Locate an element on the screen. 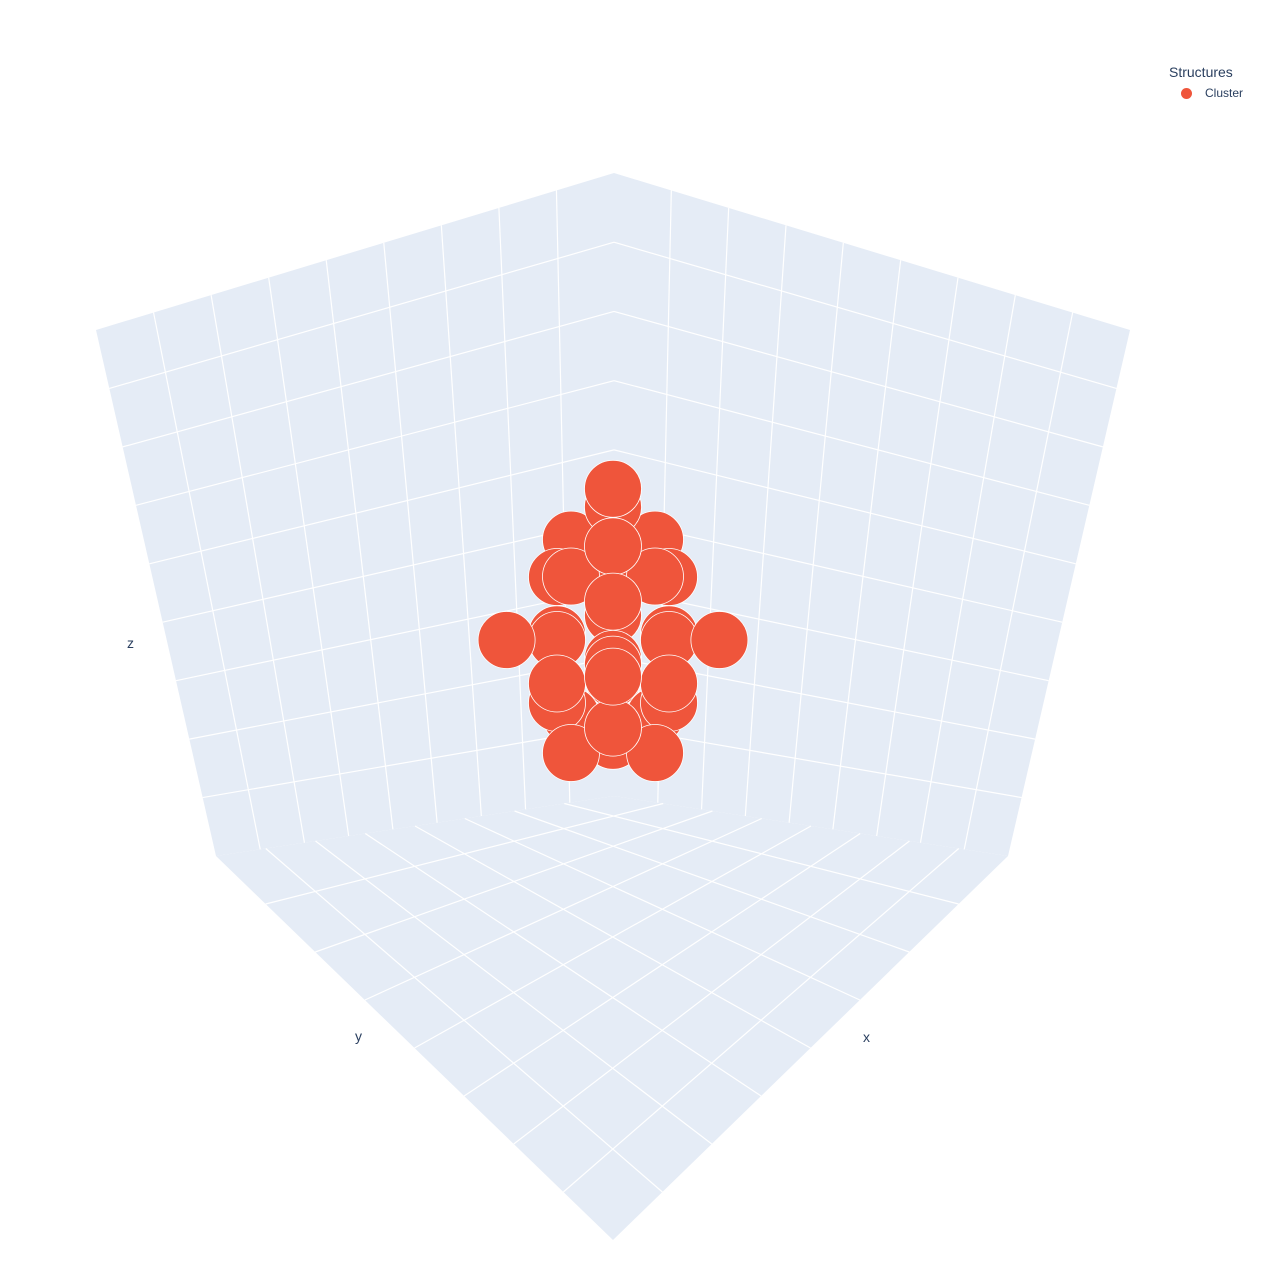 This screenshot has width=1264, height=1278. legend-item-label: Cluster is located at coordinates (1224, 93).